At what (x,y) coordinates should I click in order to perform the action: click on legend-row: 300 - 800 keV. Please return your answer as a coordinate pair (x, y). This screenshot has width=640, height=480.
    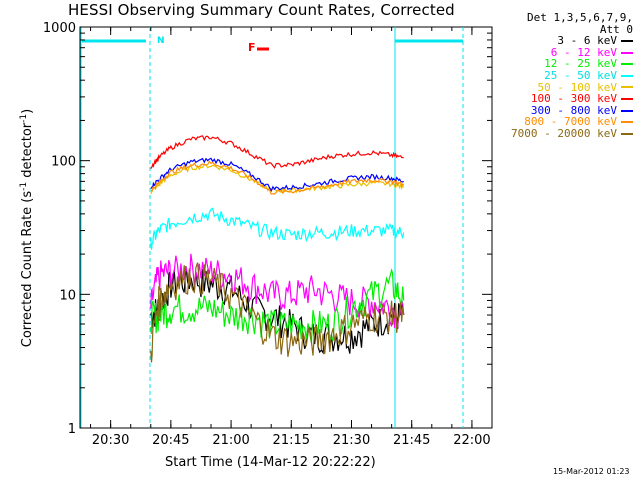
    Looking at the image, I should click on (572, 111).